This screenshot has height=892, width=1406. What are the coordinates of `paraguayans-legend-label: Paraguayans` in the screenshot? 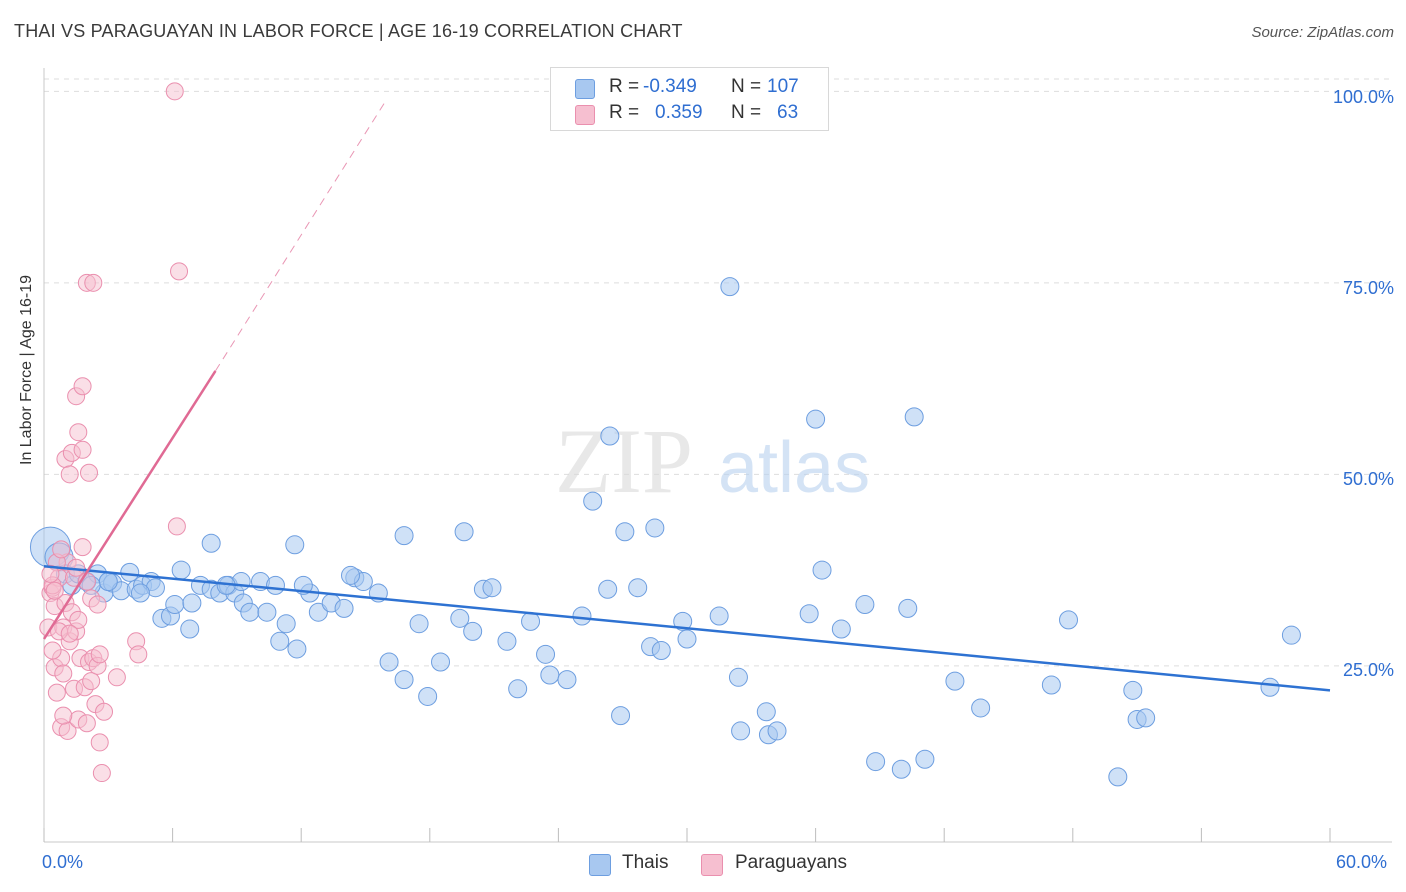 It's located at (791, 862).